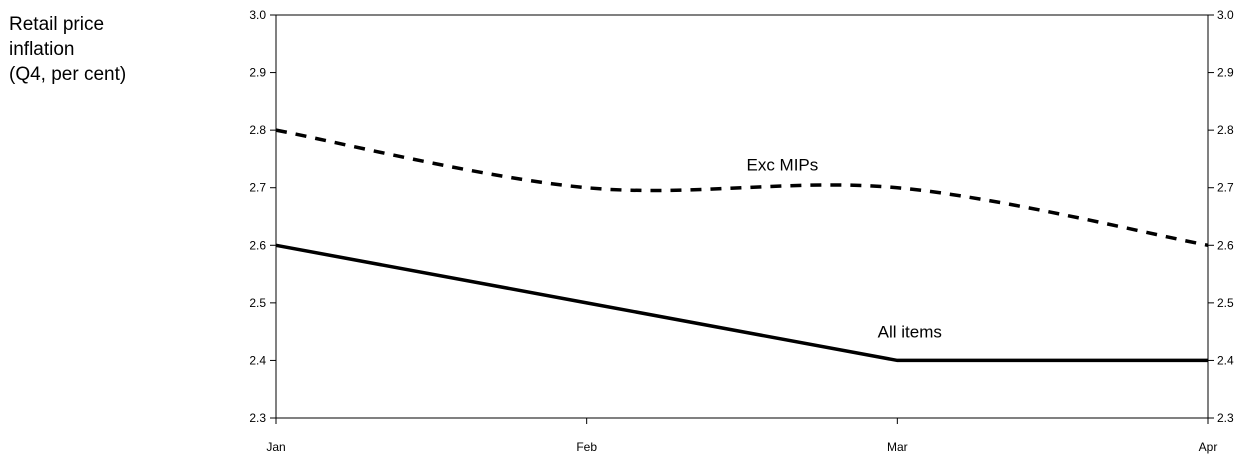 The image size is (1251, 459). What do you see at coordinates (1225, 303) in the screenshot?
I see `y-tick-label-right: 2.5` at bounding box center [1225, 303].